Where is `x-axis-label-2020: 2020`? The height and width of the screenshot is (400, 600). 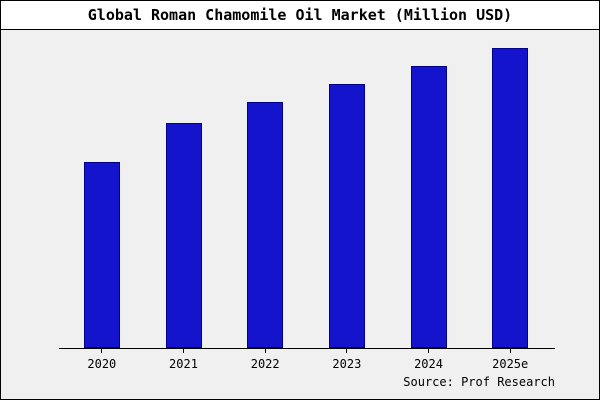
x-axis-label-2020: 2020 is located at coordinates (102, 364).